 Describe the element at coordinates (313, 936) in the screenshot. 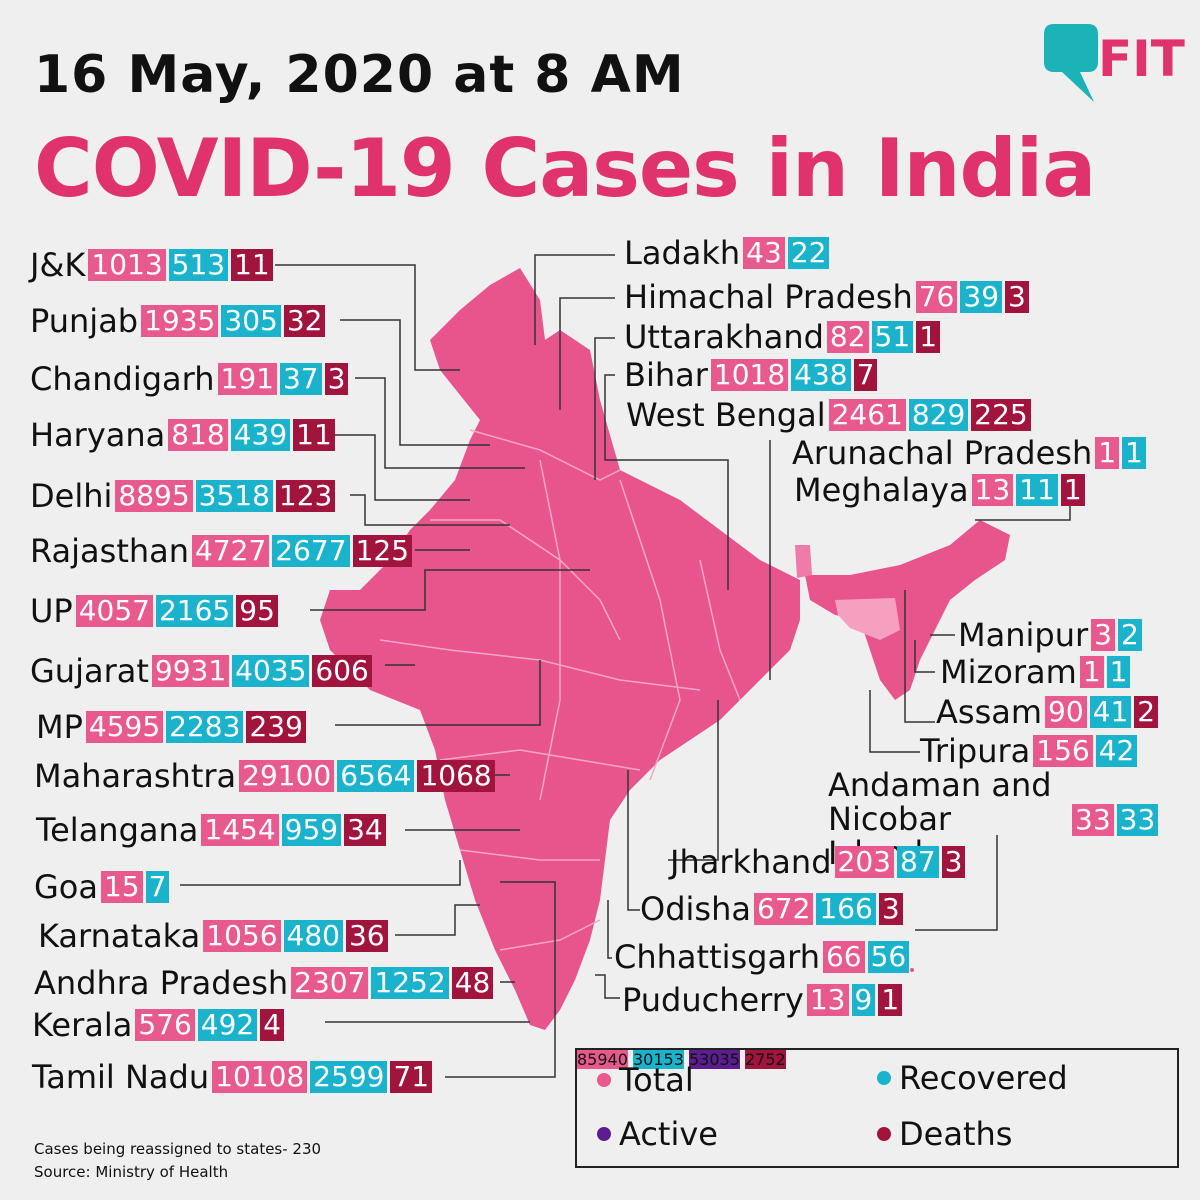

I see `recovered-badge: 480` at that location.